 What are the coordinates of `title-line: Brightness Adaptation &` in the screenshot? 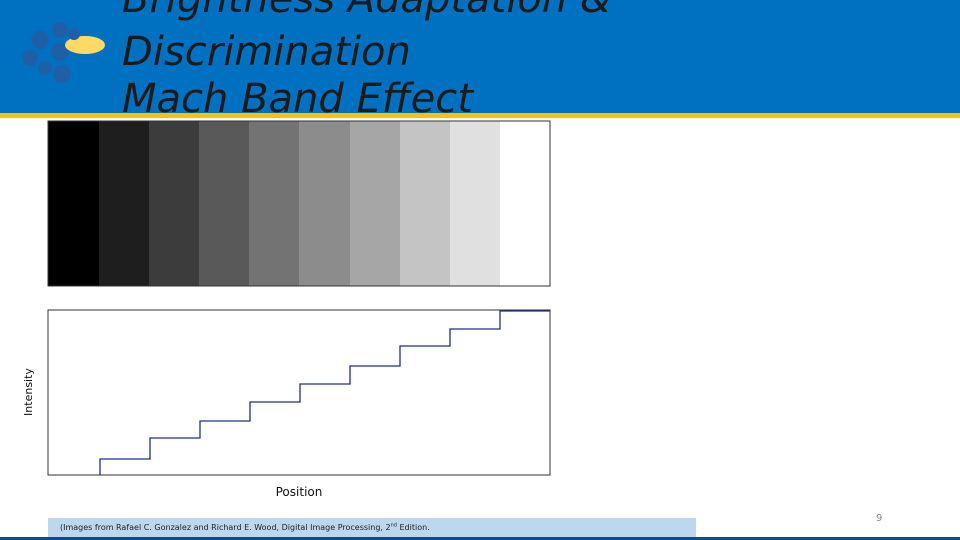 It's located at (366, 11).